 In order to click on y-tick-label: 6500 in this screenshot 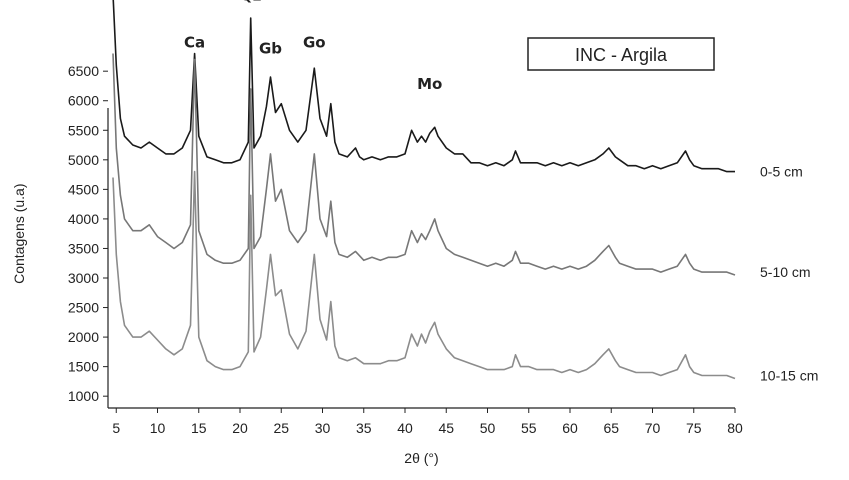, I will do `click(83, 71)`.